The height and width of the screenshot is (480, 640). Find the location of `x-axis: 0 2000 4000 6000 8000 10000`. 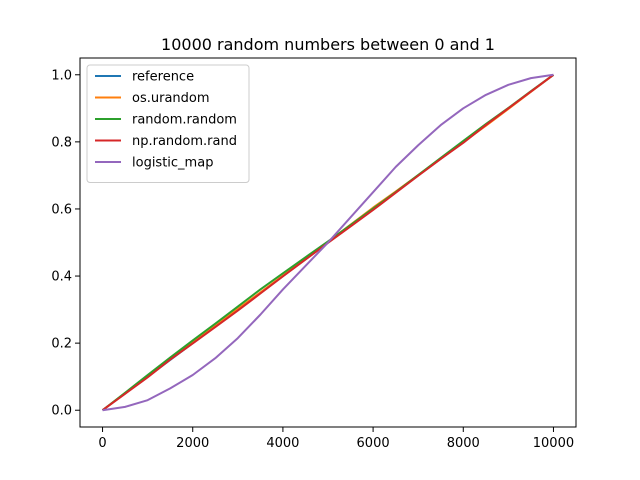

x-axis: 0 2000 4000 6000 8000 10000 is located at coordinates (336, 439).